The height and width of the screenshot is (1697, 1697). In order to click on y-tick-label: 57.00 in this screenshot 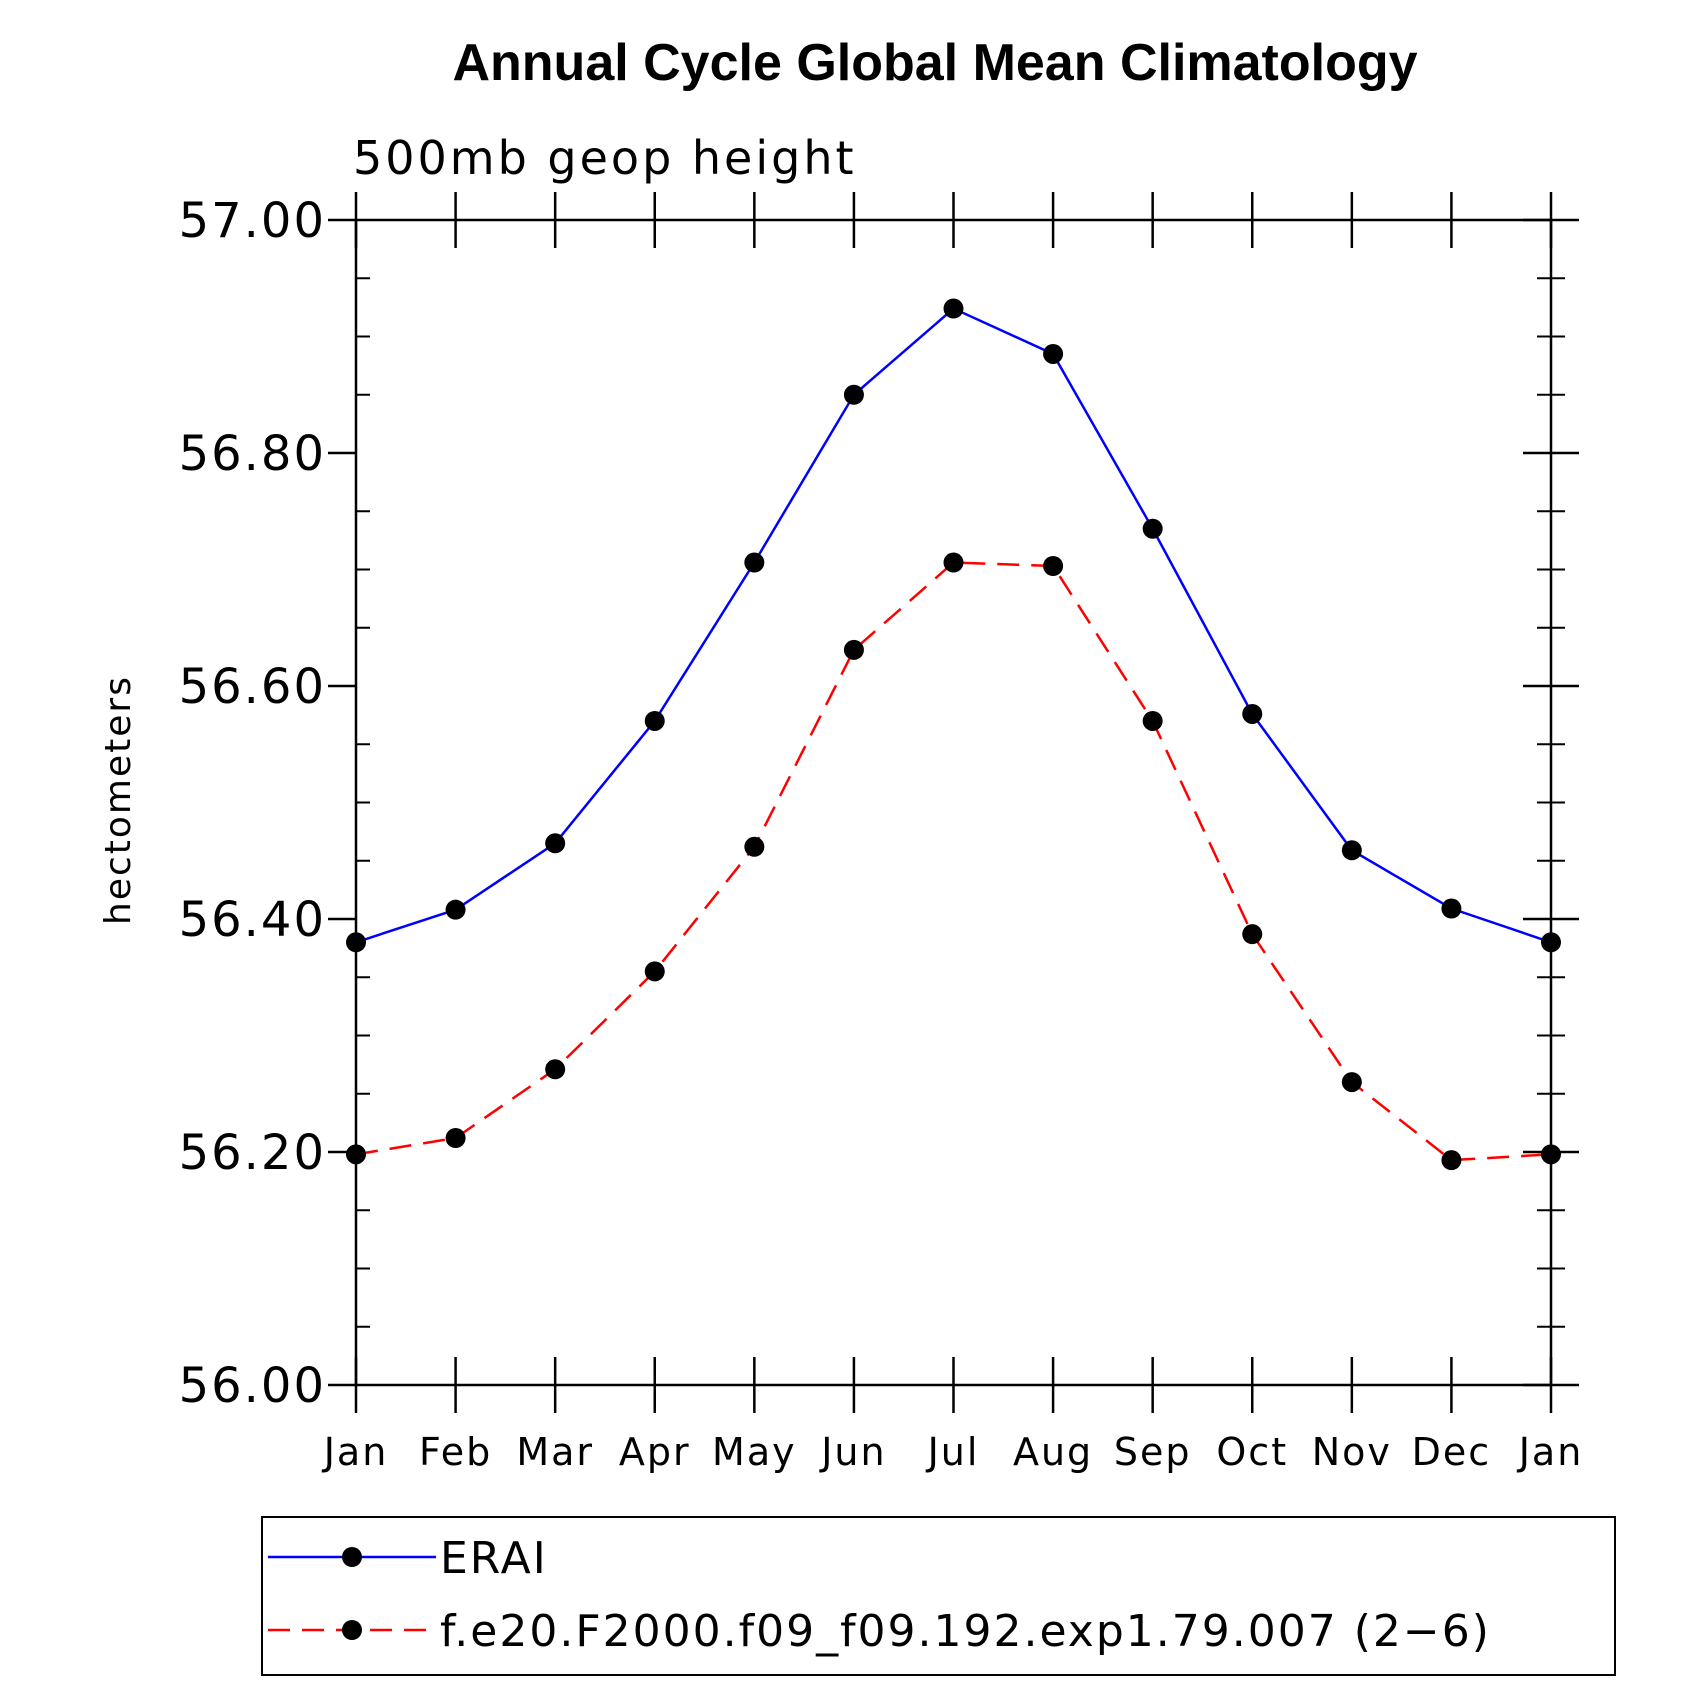, I will do `click(252, 221)`.